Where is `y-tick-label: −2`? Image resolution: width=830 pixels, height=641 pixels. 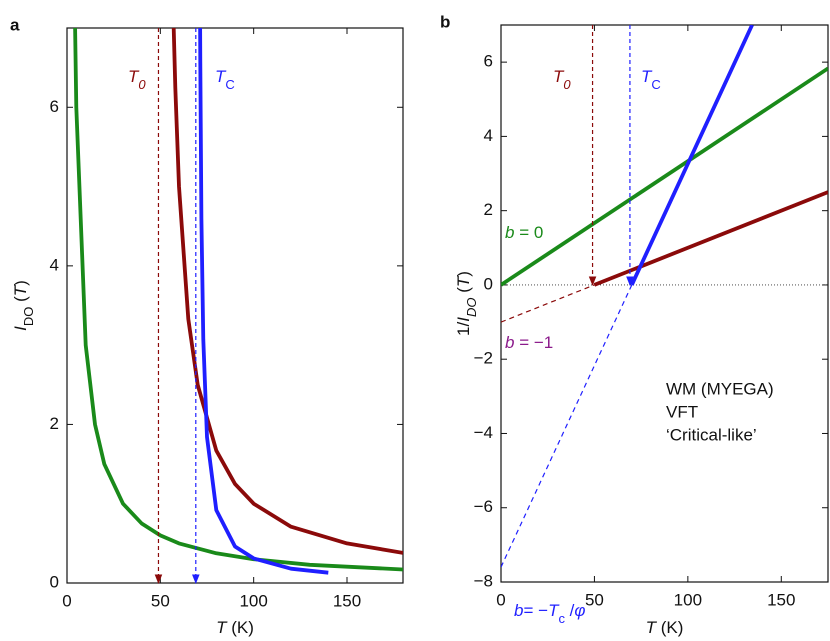 y-tick-label: −2 is located at coordinates (483, 358).